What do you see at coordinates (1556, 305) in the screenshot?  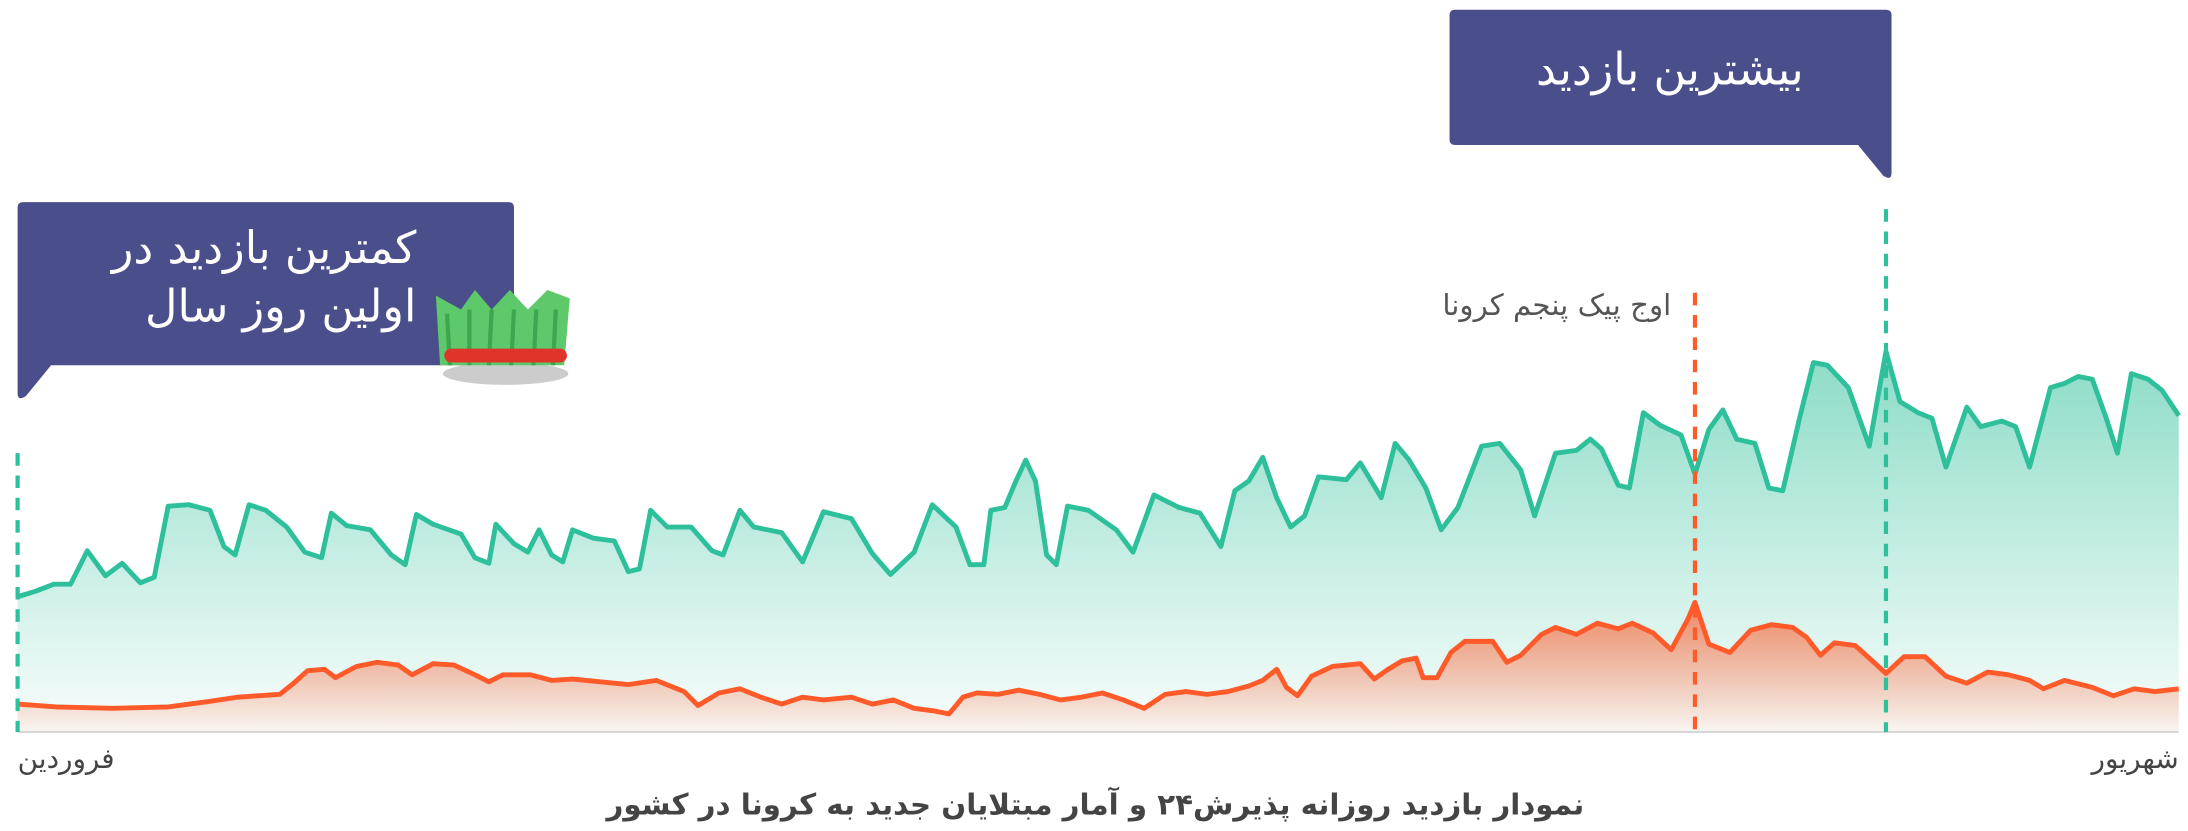 I see `annotation-text: اوج پیک پنجم کرونا` at bounding box center [1556, 305].